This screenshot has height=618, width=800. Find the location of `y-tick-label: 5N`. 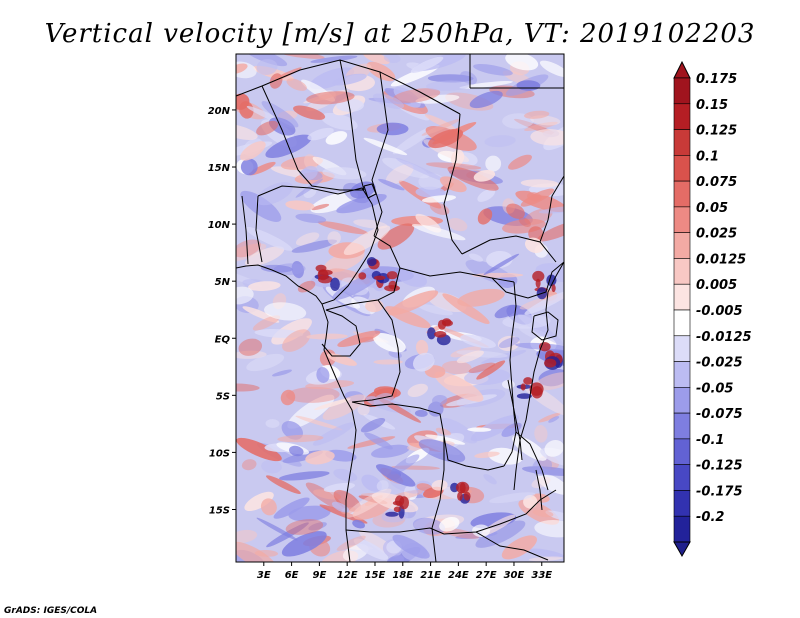

y-tick-label: 5N is located at coordinates (223, 282).